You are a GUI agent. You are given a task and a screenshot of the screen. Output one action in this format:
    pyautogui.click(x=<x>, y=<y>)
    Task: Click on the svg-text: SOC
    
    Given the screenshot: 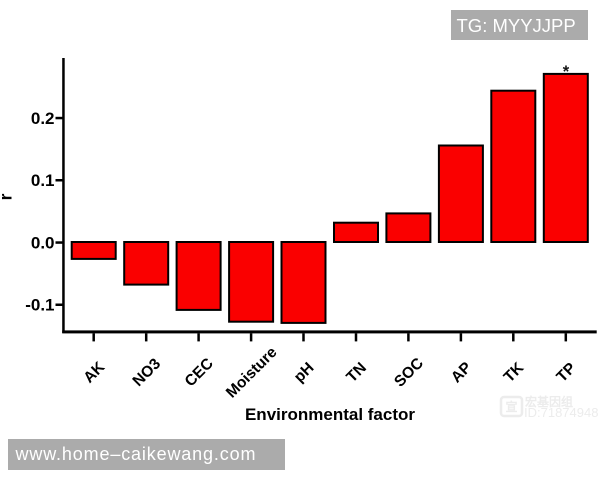 What is the action you would take?
    pyautogui.click(x=409, y=373)
    